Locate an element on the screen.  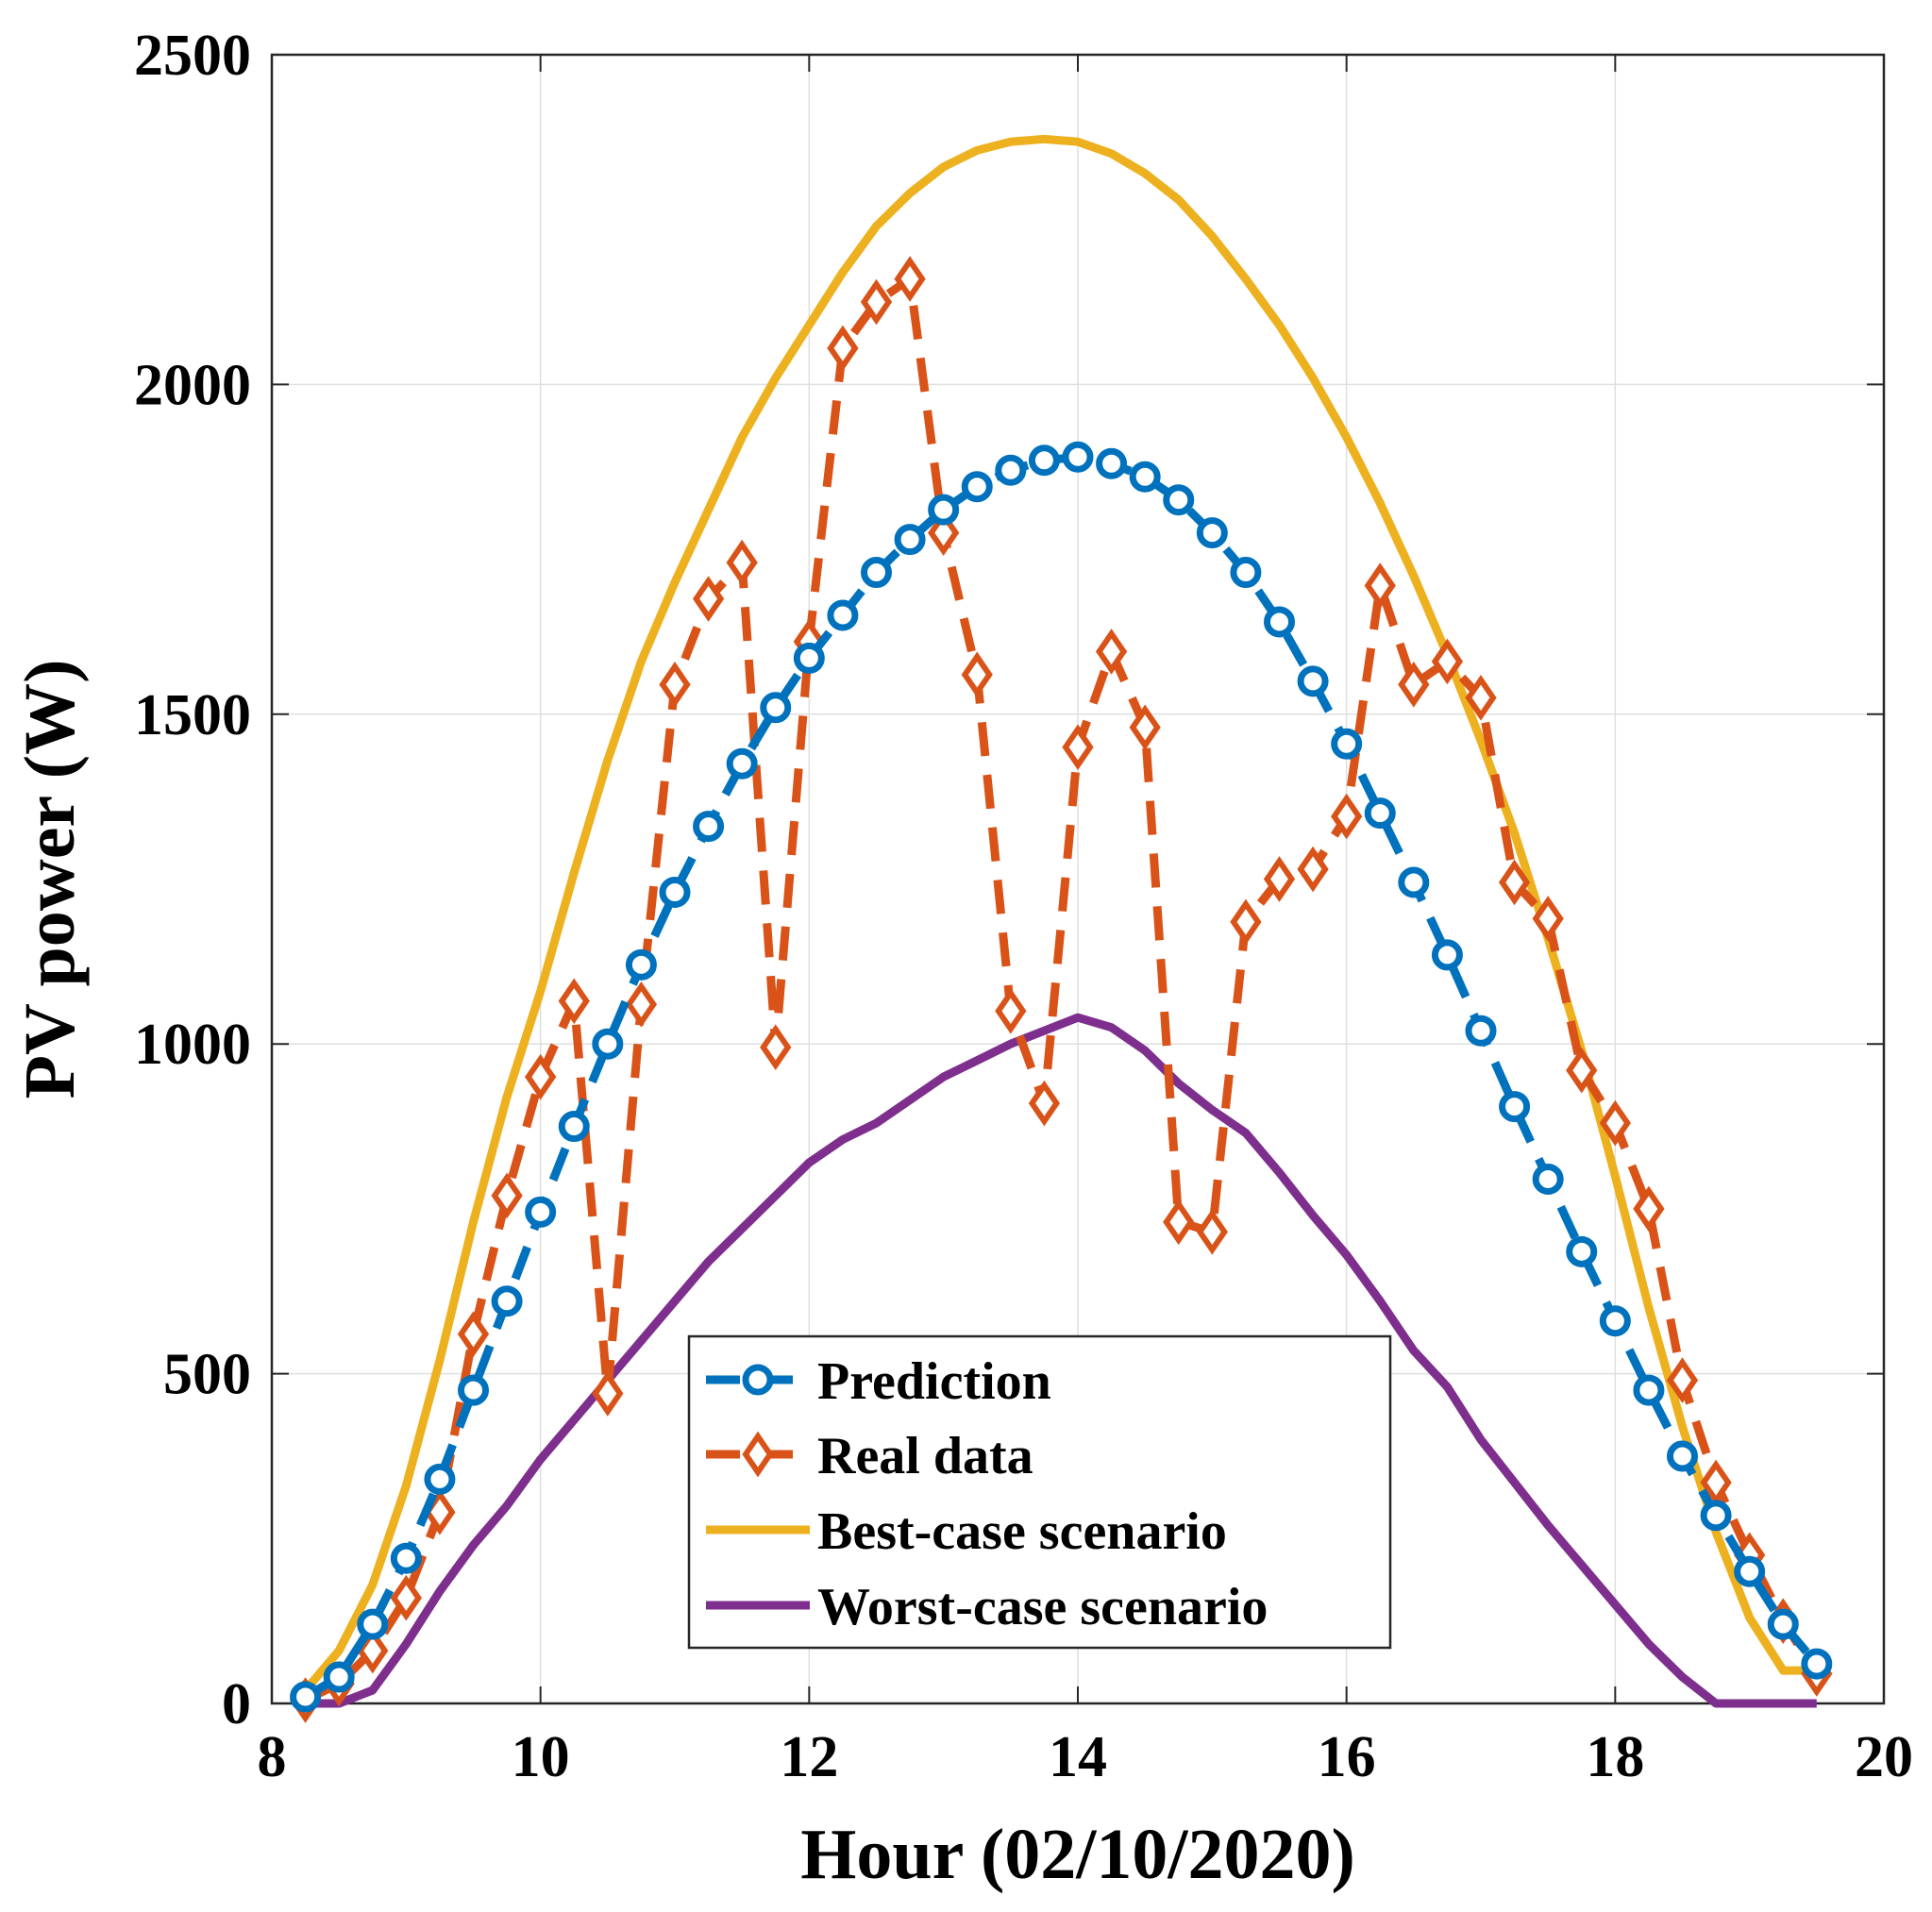
legend-real-data-marker is located at coordinates (758, 1454).